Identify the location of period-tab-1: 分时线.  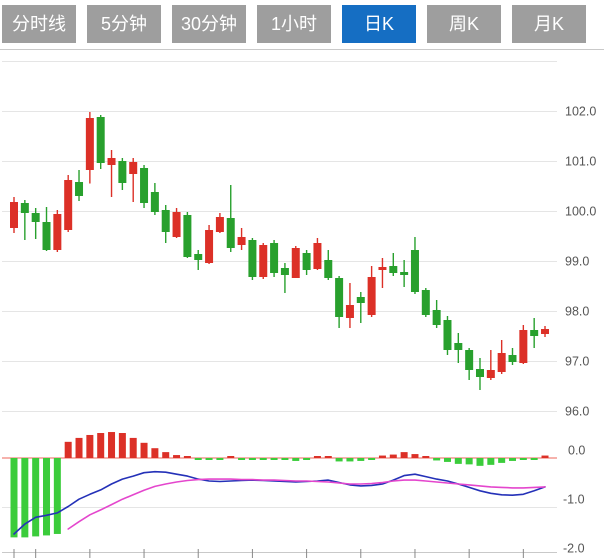
(39, 24).